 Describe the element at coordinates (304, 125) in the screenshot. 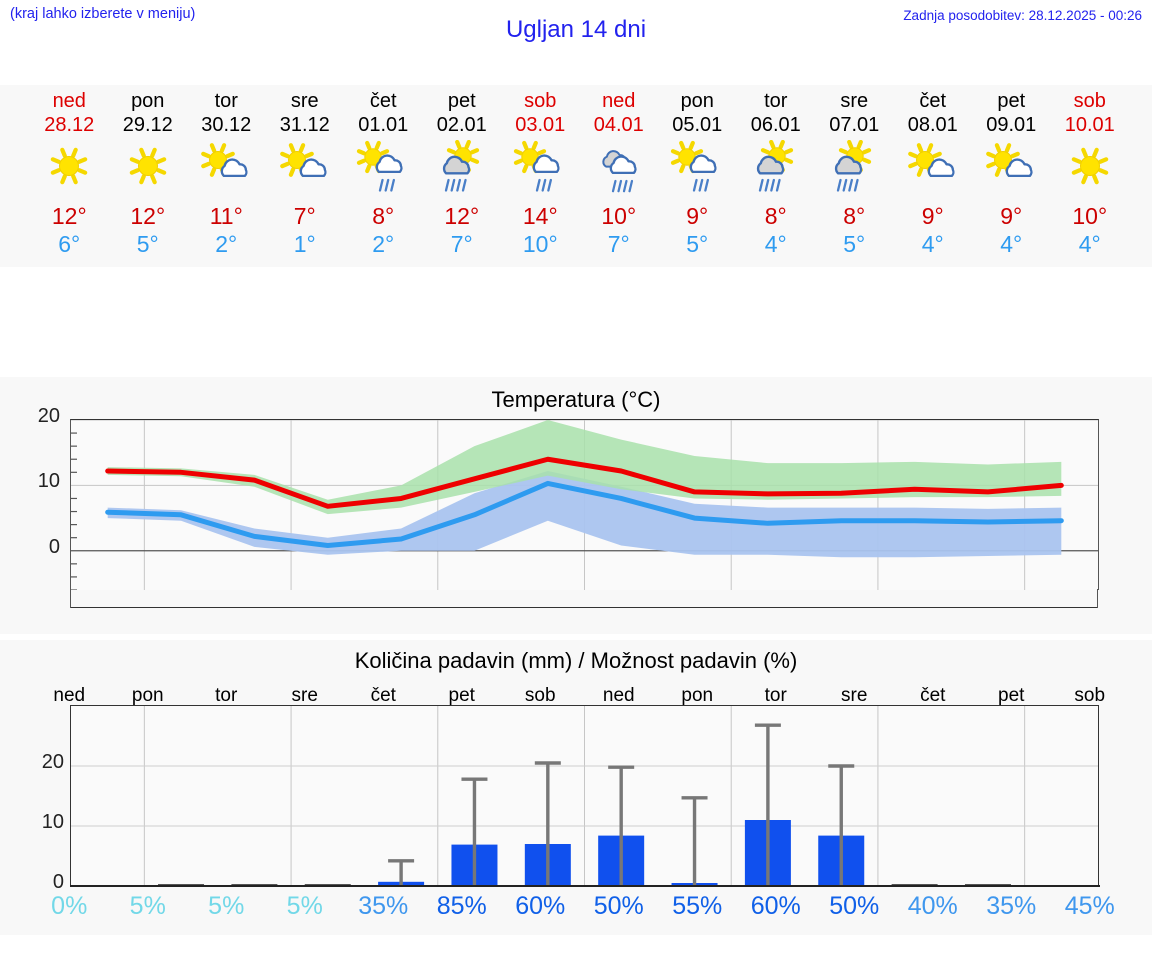

I see `day-date: 31.12` at that location.